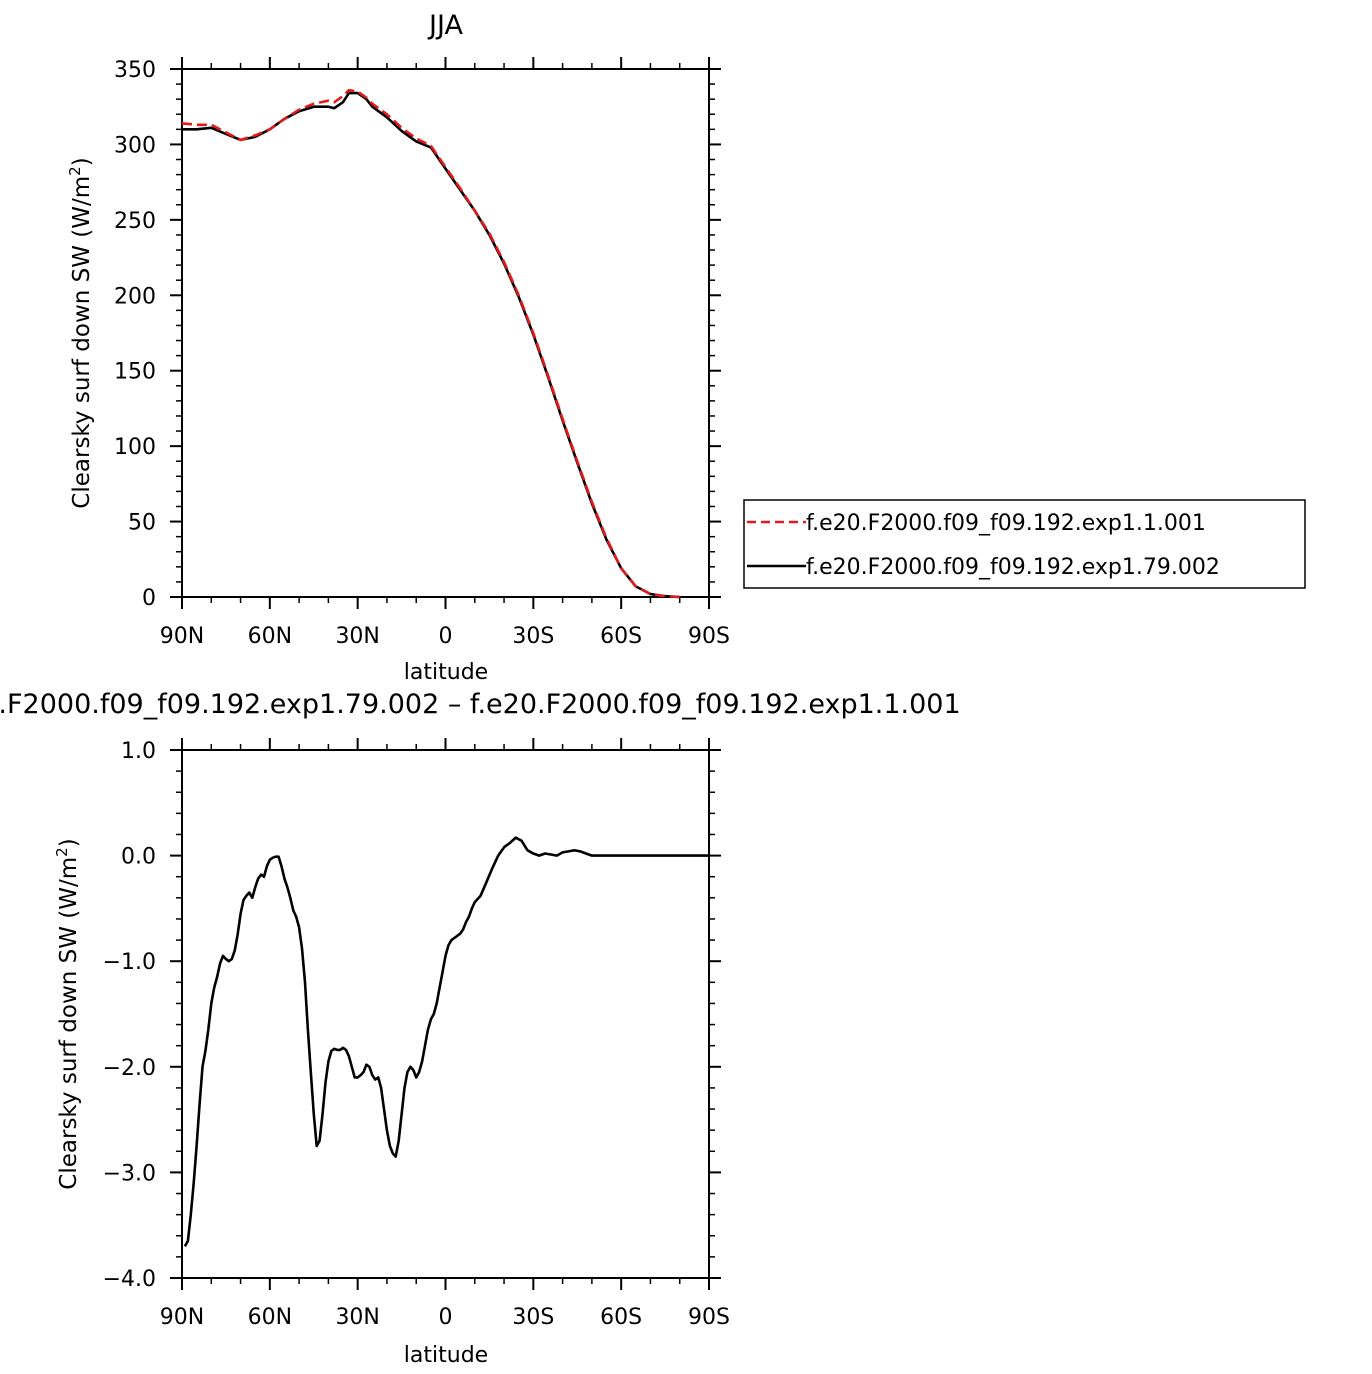 The image size is (1372, 1374). I want to click on bottom-y-tick-label: −3.0, so click(129, 1173).